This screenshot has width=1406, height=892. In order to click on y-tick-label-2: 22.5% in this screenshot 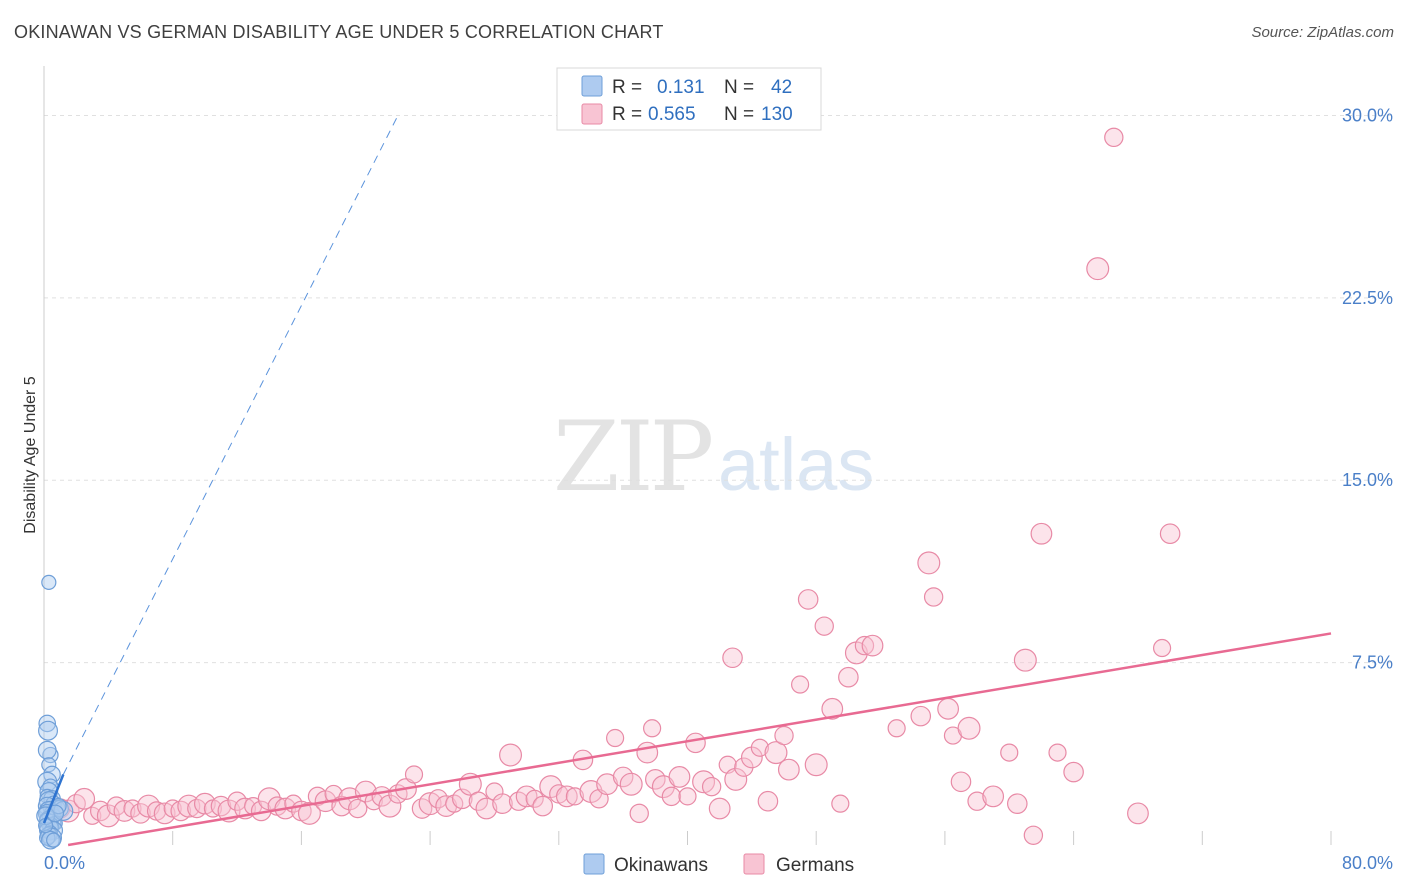, I will do `click(1367, 298)`.